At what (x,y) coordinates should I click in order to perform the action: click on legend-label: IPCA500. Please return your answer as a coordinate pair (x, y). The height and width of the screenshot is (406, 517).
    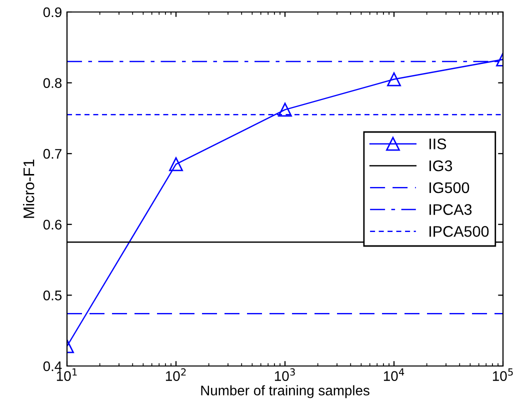
    Looking at the image, I should click on (459, 231).